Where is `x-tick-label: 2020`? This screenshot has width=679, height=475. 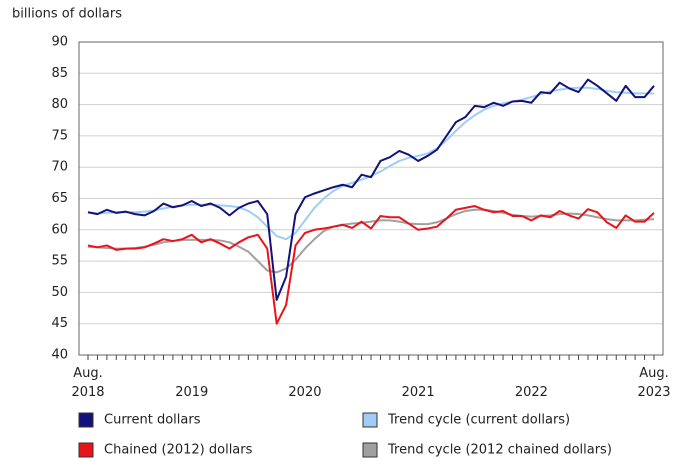
x-tick-label: 2020 is located at coordinates (305, 392).